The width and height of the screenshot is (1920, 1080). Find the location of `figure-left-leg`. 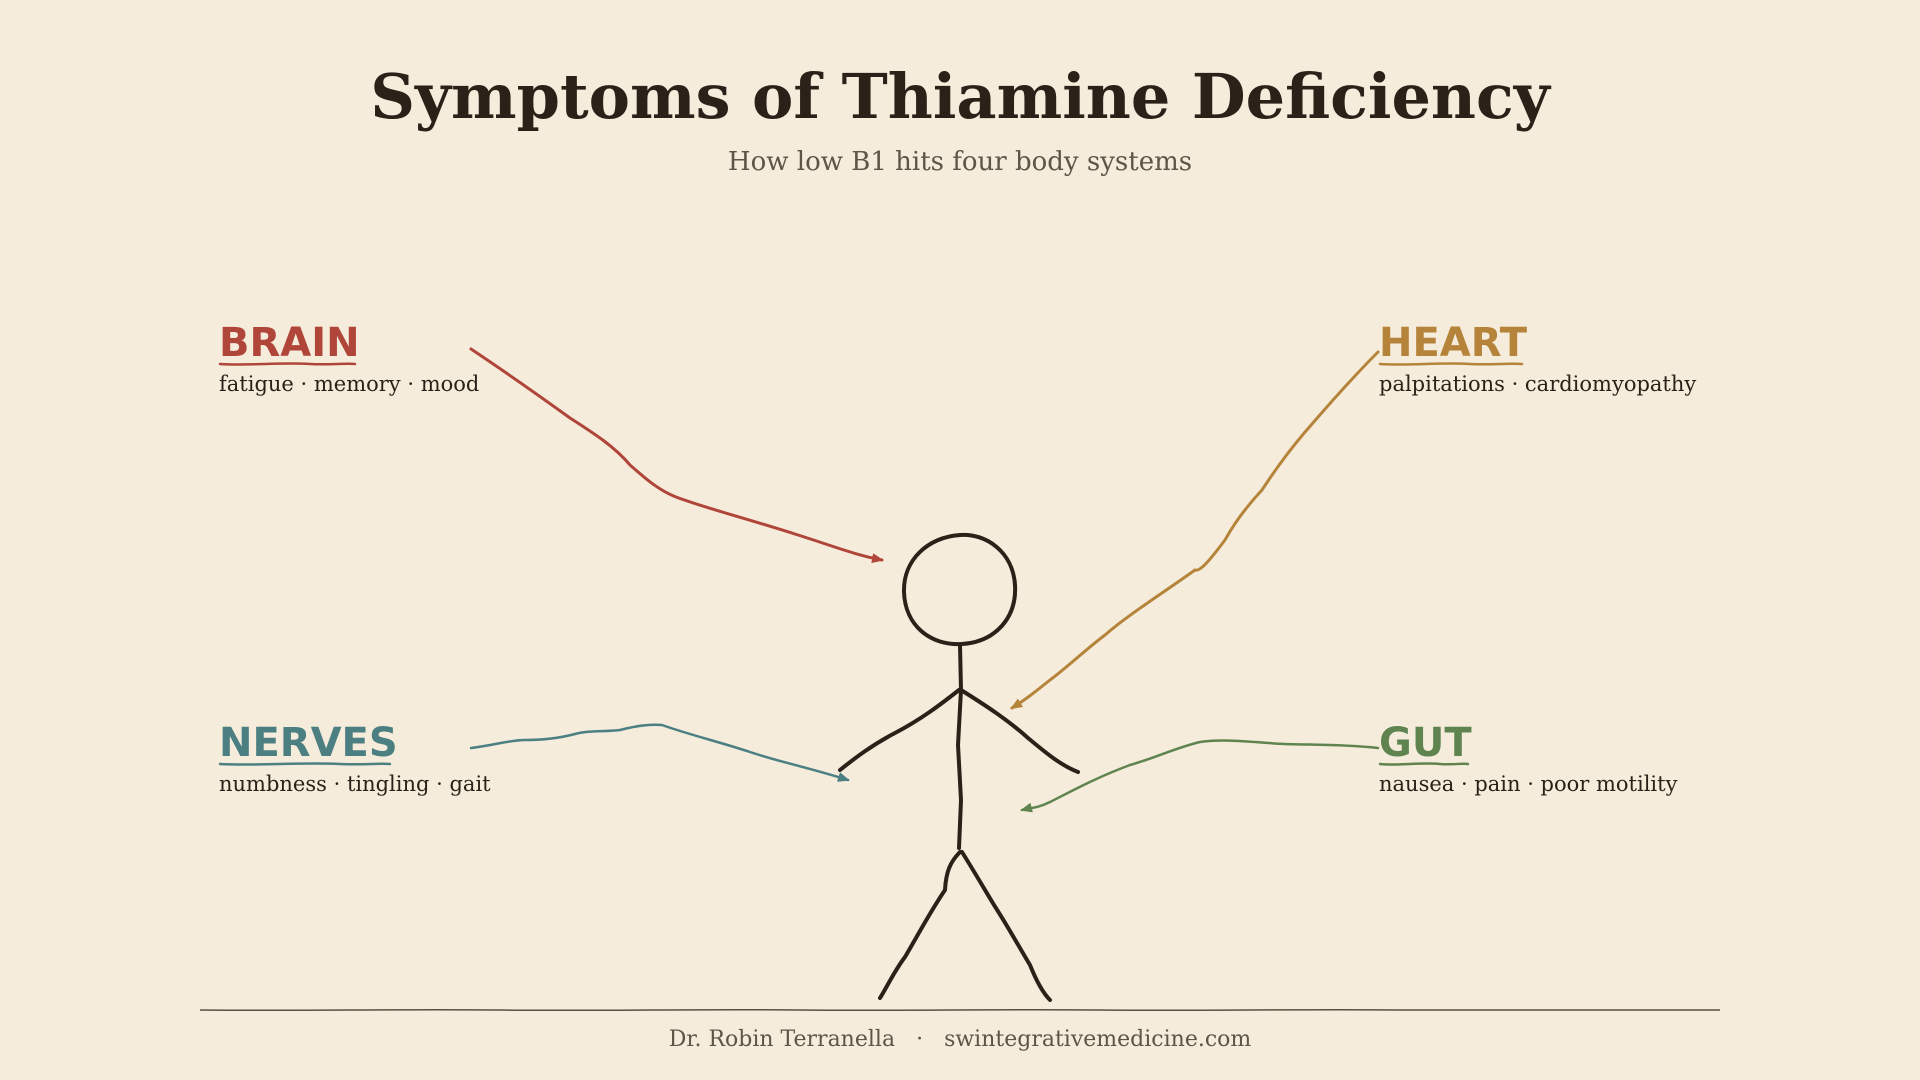

figure-left-leg is located at coordinates (920, 925).